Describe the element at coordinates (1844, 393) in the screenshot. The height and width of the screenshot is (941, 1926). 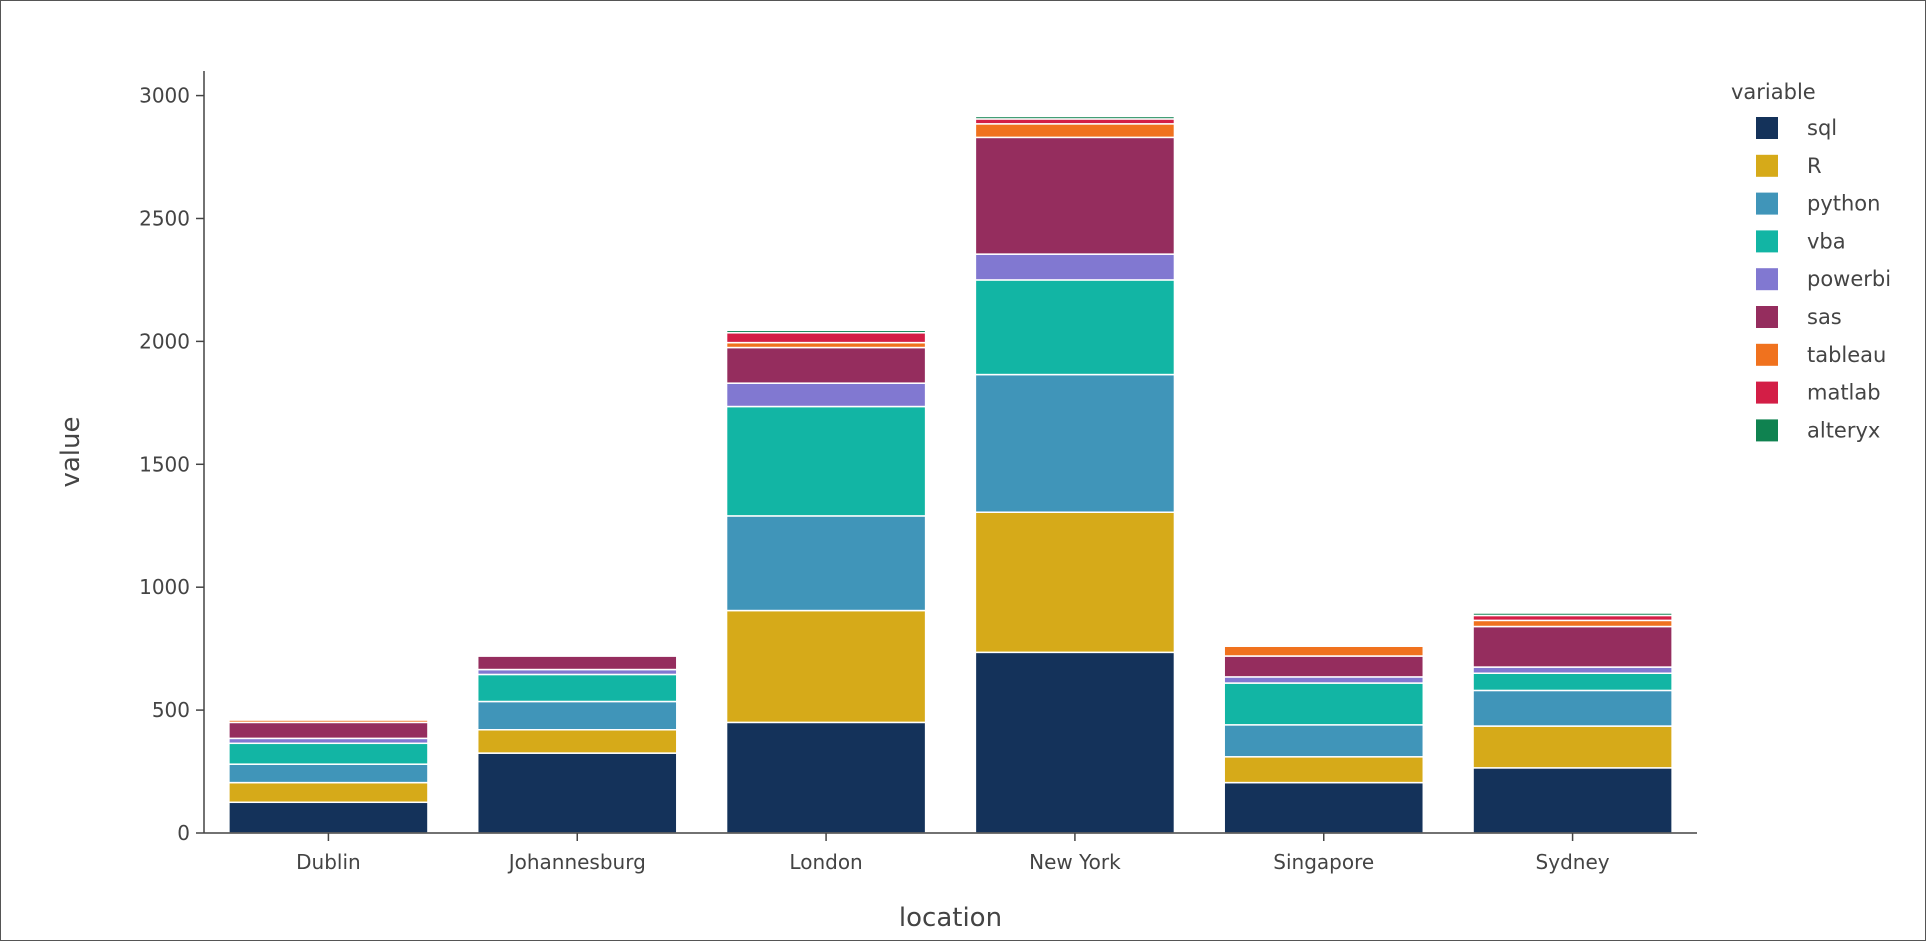
I see `legend-label: matlab` at that location.